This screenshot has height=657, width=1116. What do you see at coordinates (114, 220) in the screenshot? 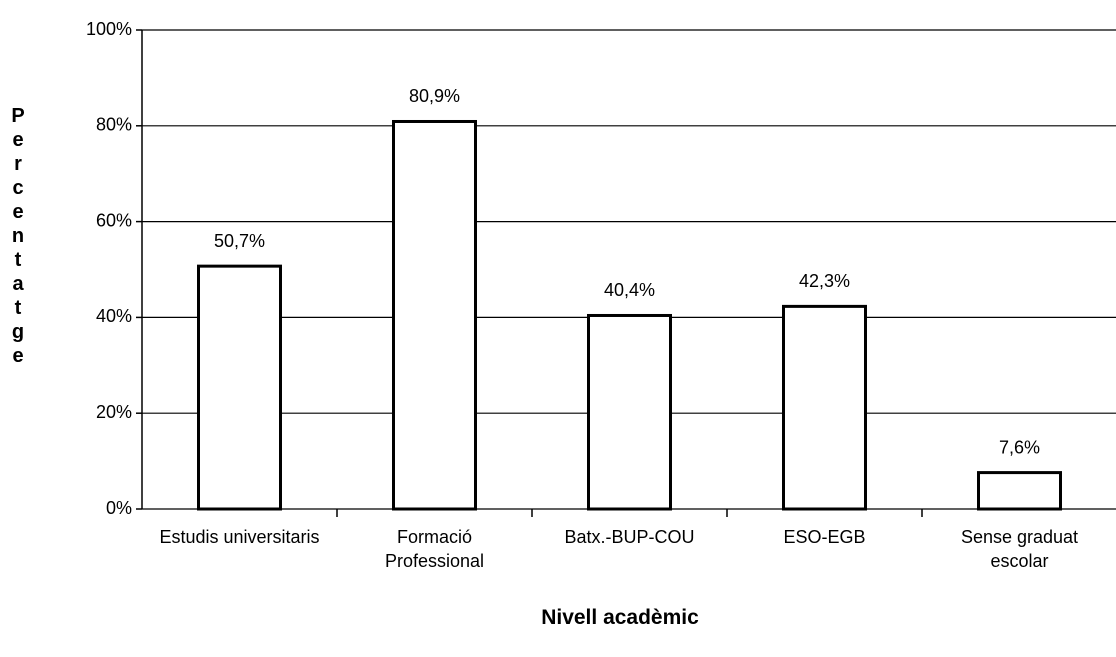
I see `y-tick-label: 60%` at bounding box center [114, 220].